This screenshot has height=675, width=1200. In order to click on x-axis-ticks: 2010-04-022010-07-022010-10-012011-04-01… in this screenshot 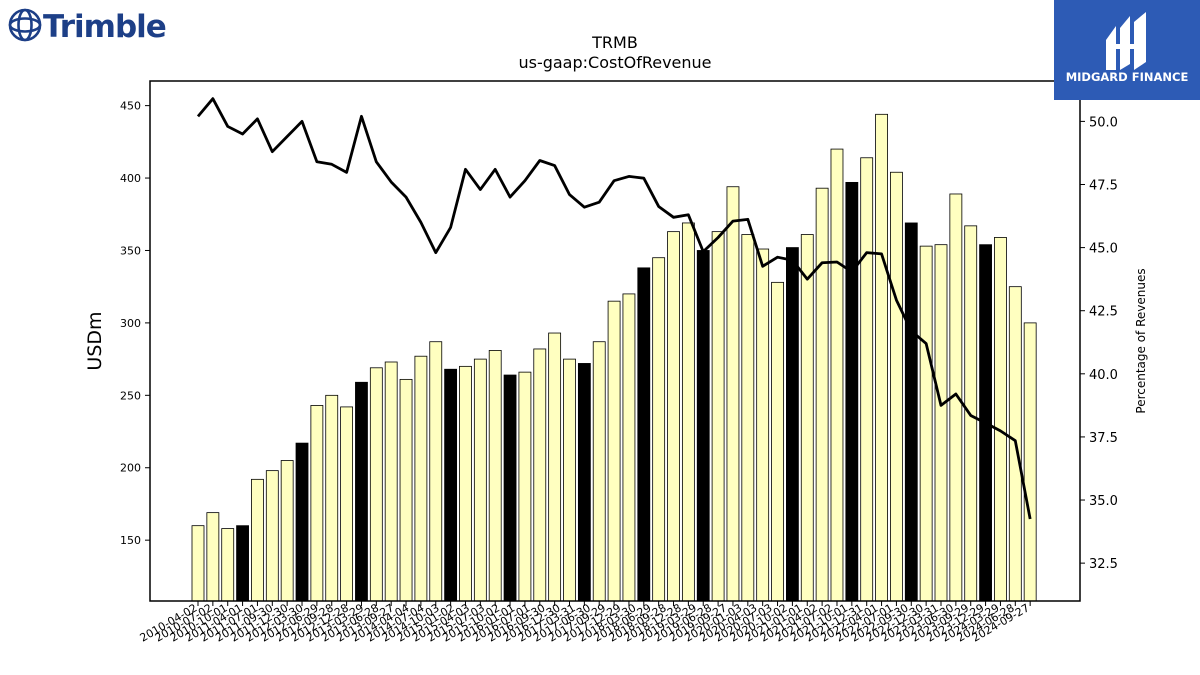, I will do `click(585, 623)`.